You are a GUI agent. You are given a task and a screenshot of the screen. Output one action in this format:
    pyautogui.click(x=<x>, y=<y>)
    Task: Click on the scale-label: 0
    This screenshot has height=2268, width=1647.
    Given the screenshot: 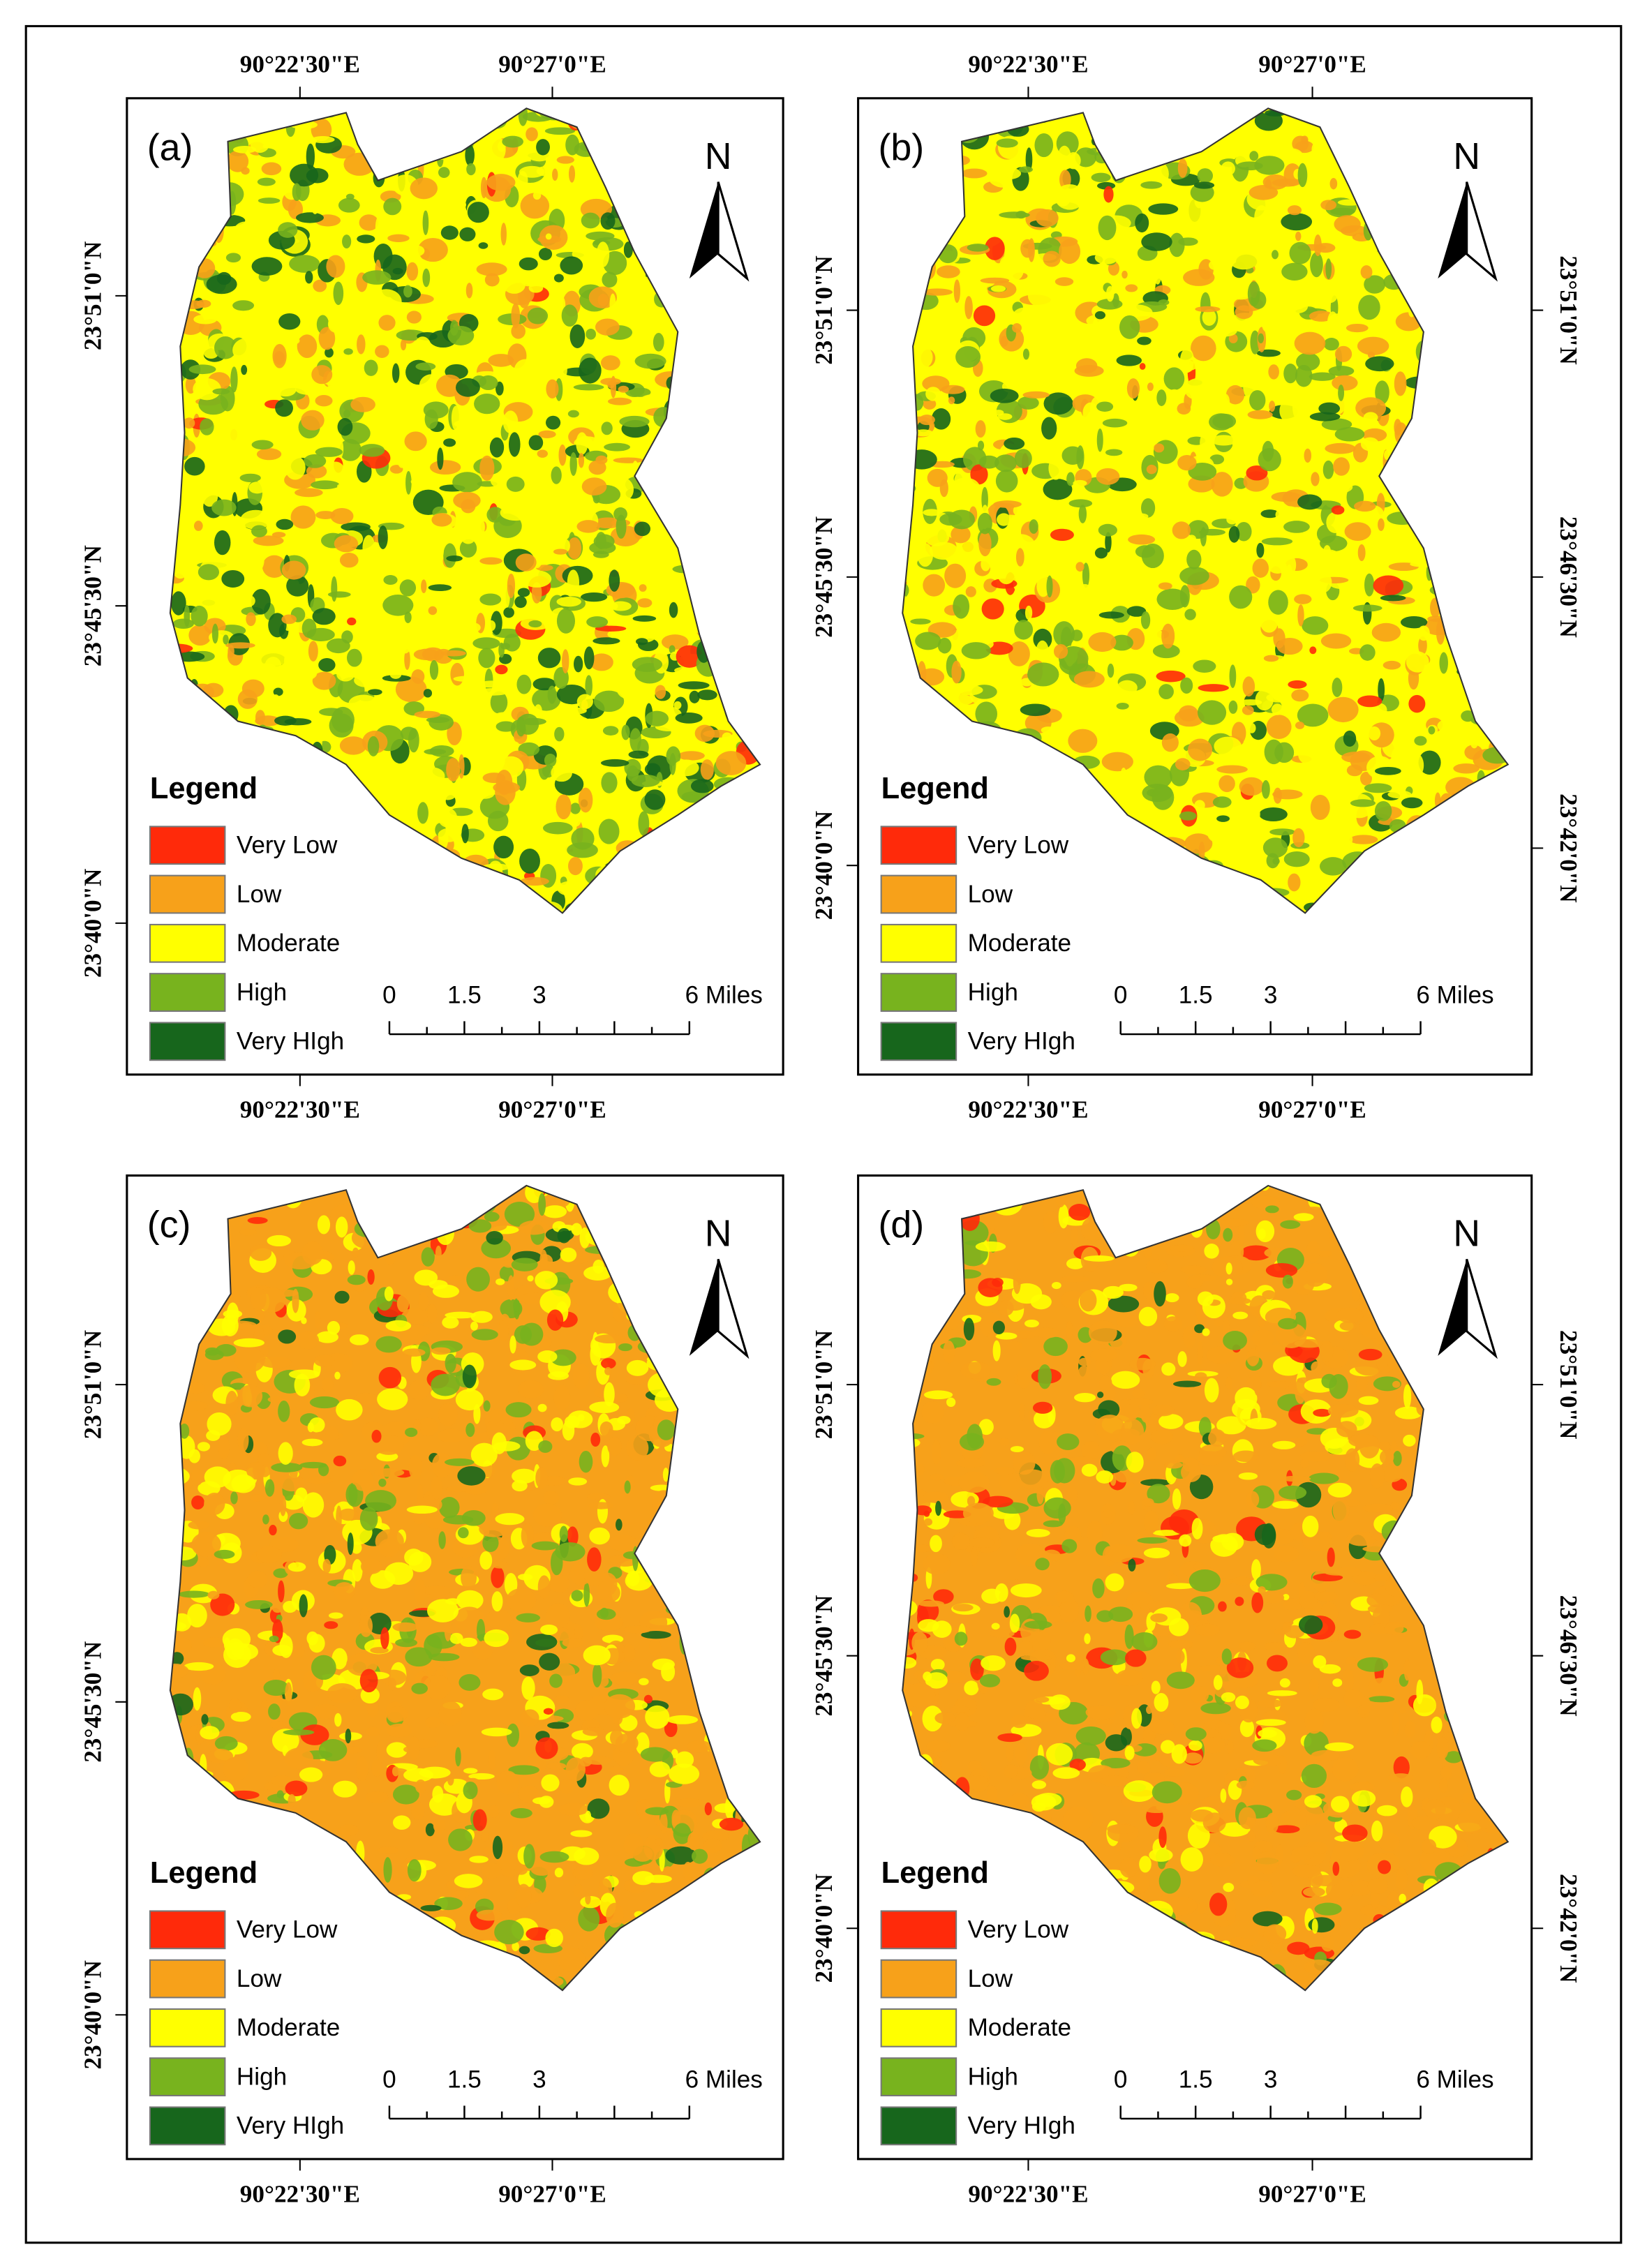 What is the action you would take?
    pyautogui.click(x=389, y=2080)
    